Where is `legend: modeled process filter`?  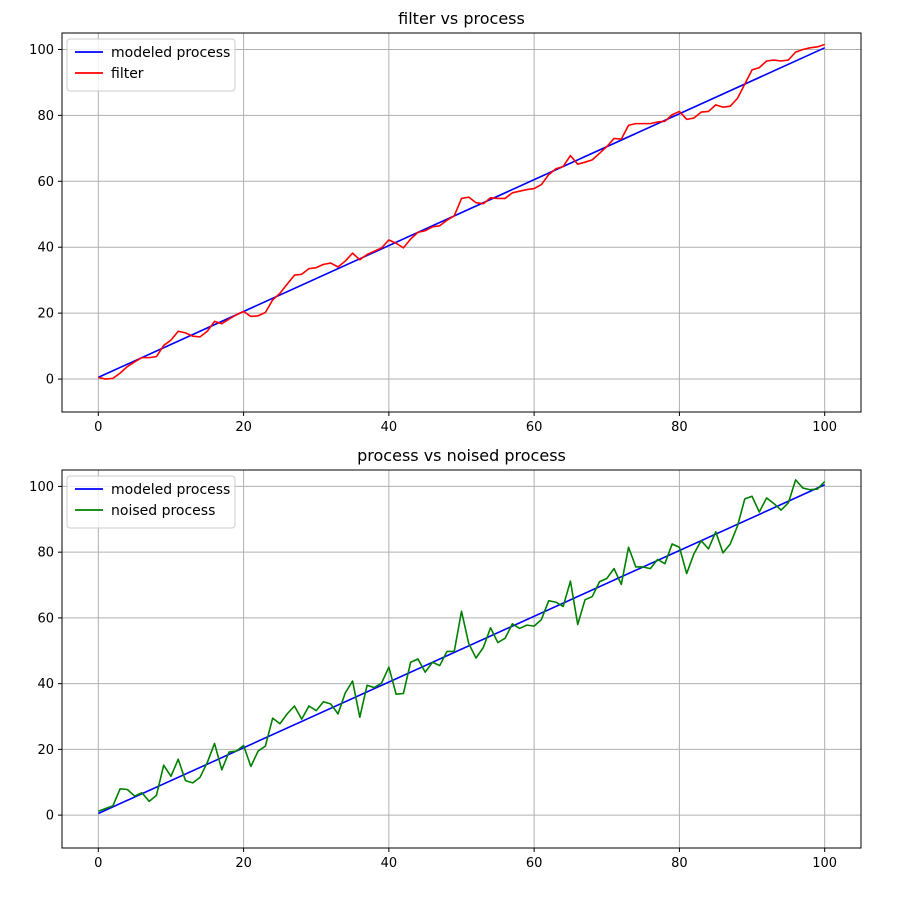
legend: modeled process filter is located at coordinates (151, 65).